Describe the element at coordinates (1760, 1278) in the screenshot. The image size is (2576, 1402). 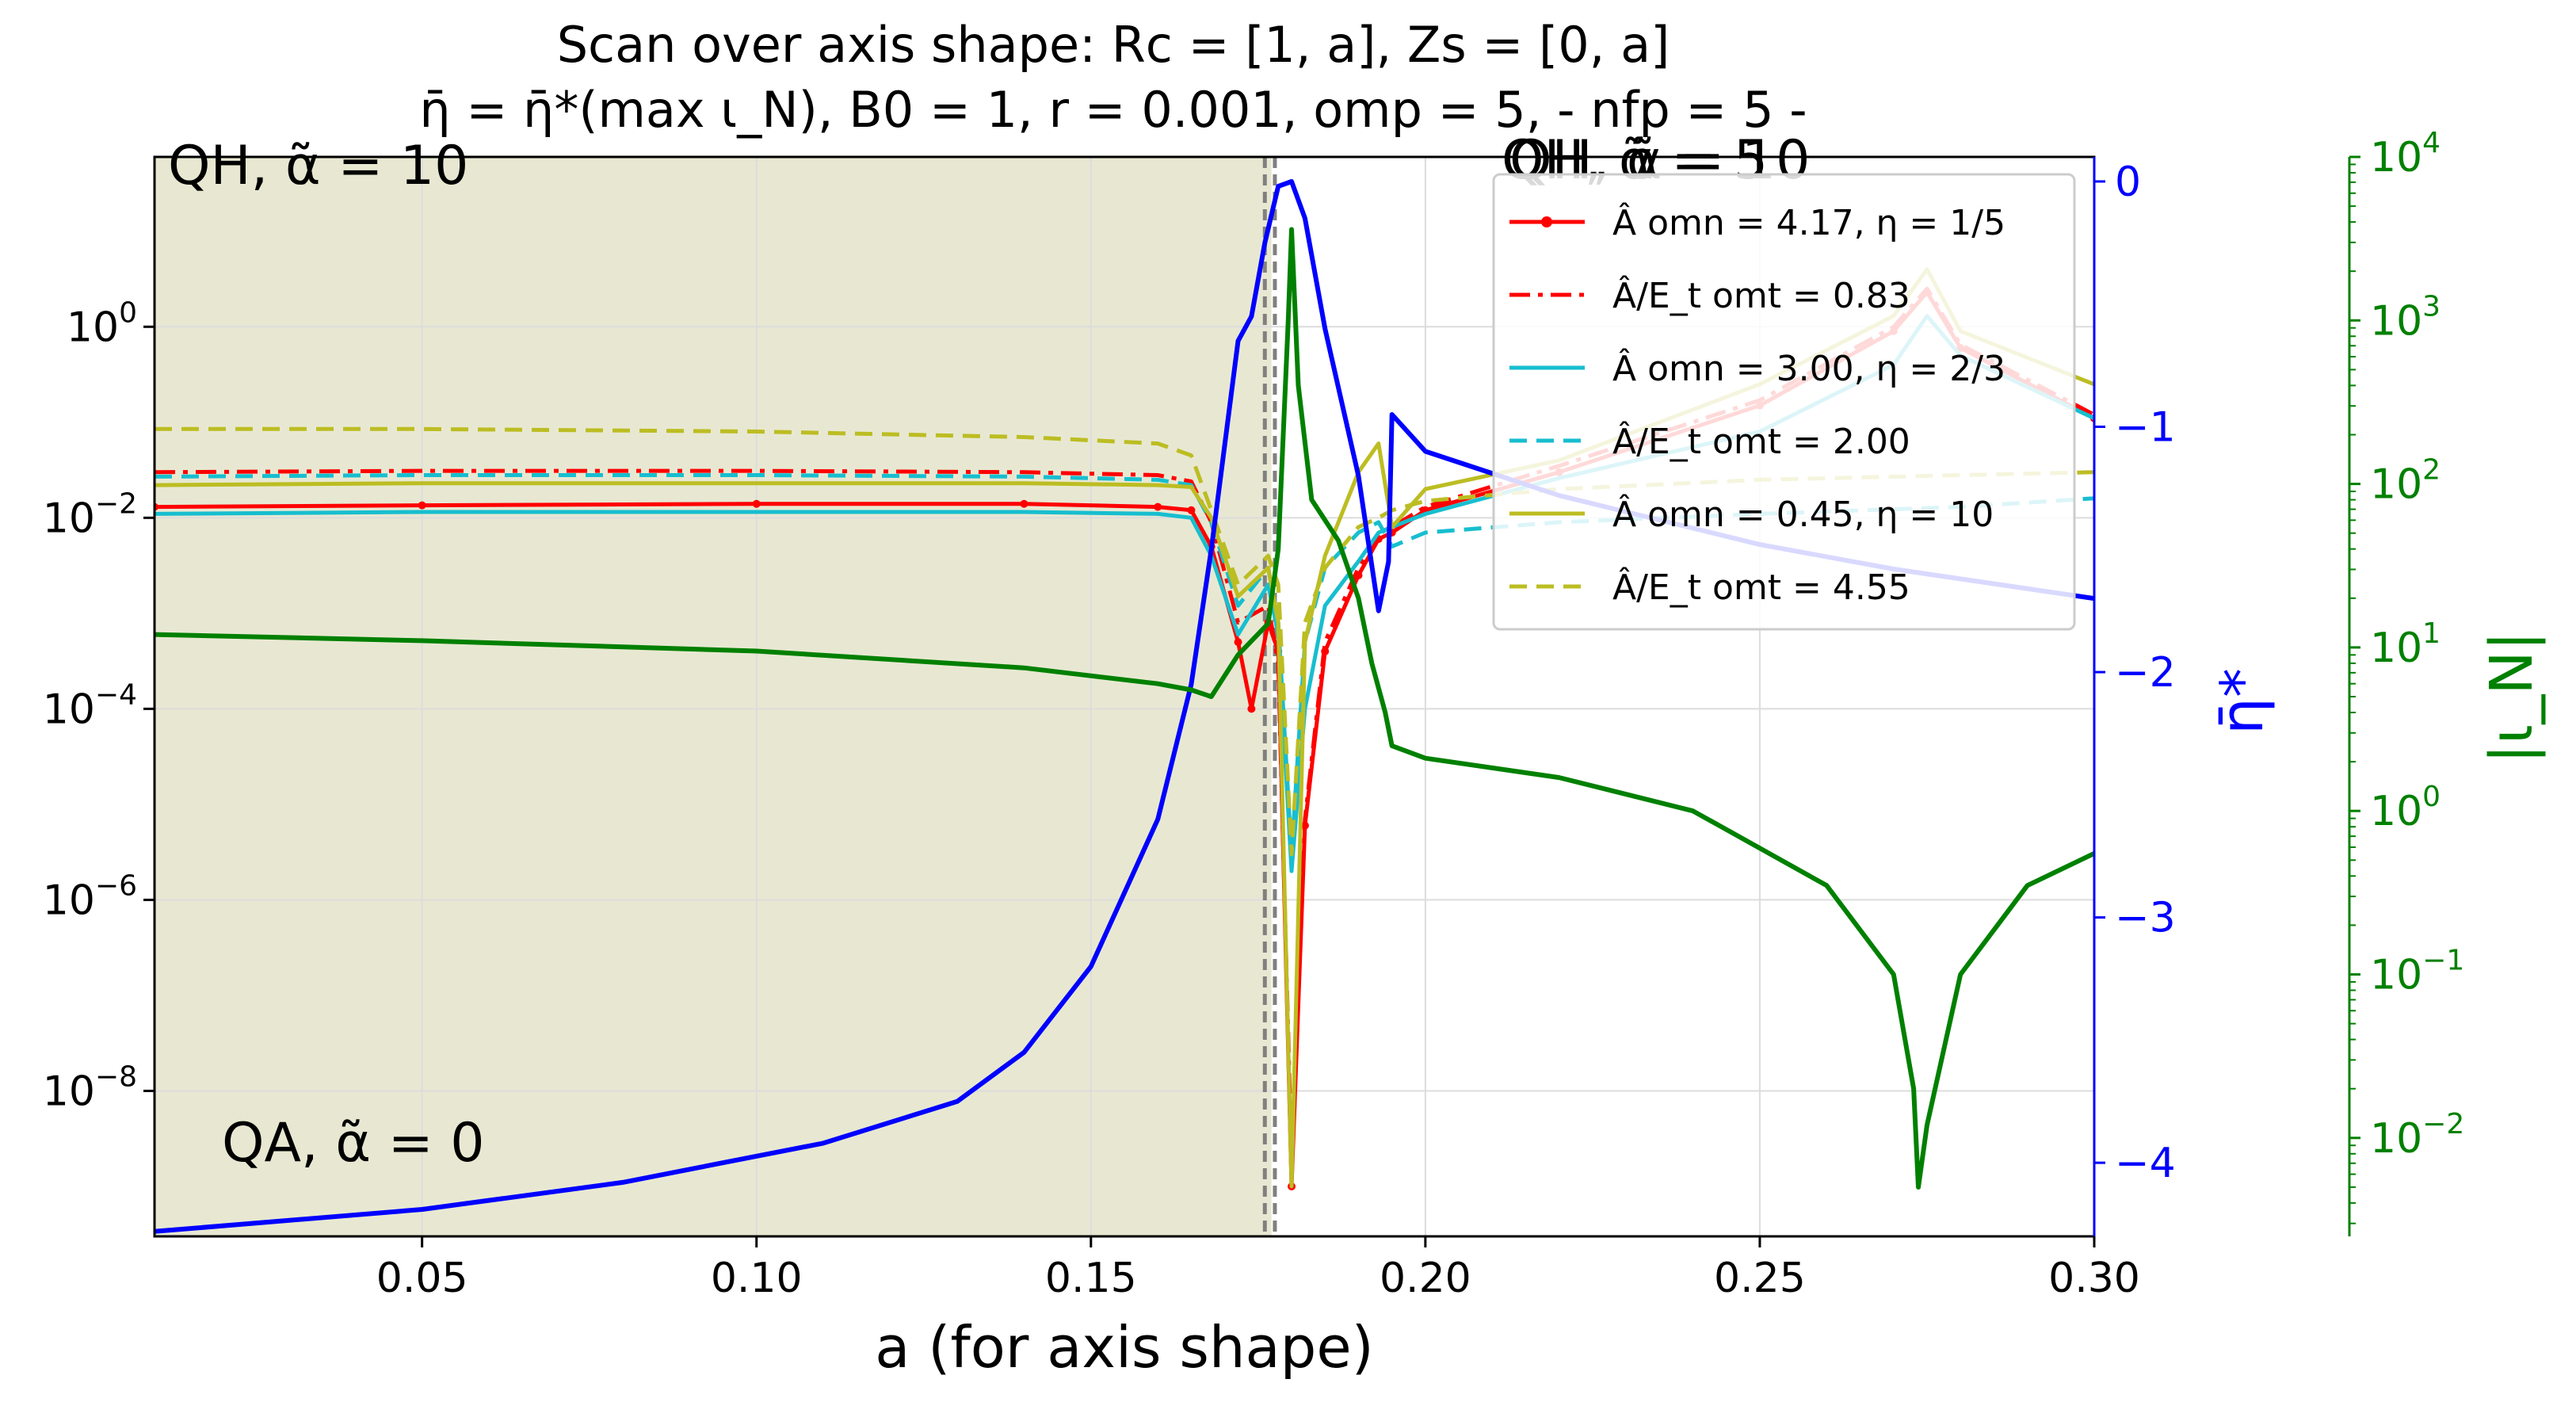
I see `x-tick-label: 0.25` at that location.